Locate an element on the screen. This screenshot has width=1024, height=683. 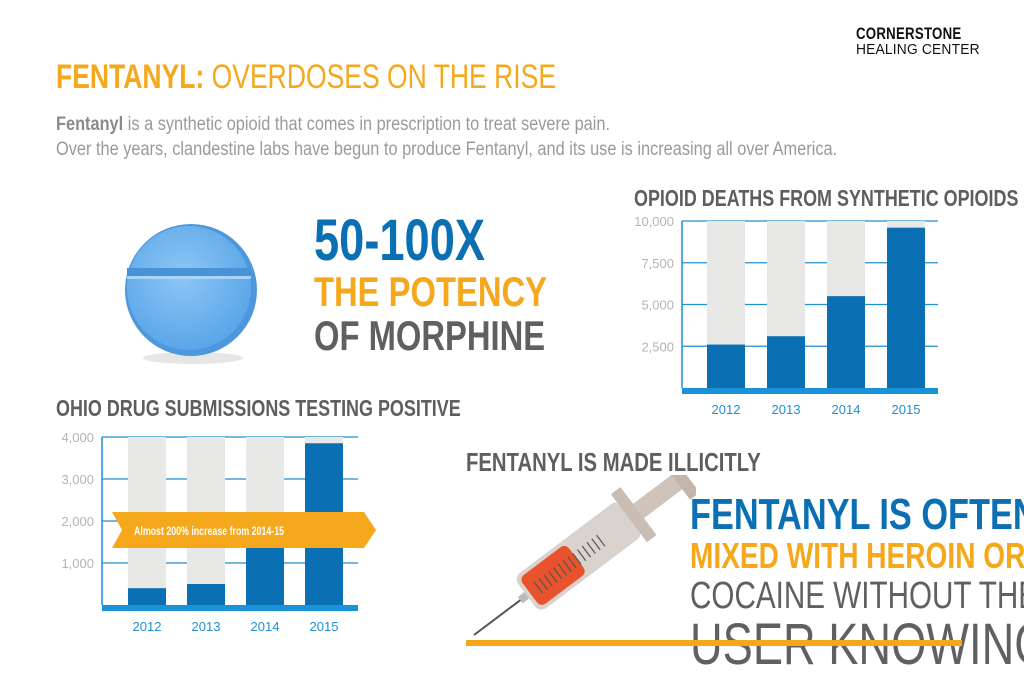
potency-callout: 50-100X THE POTENCY OF MORPHINE is located at coordinates (430, 285).